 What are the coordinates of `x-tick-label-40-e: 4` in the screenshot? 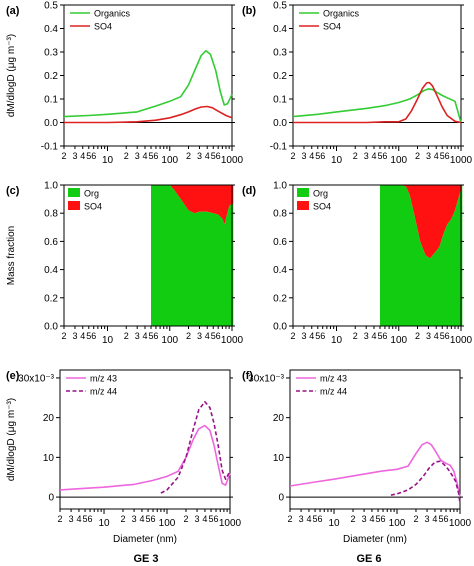 It's located at (141, 519).